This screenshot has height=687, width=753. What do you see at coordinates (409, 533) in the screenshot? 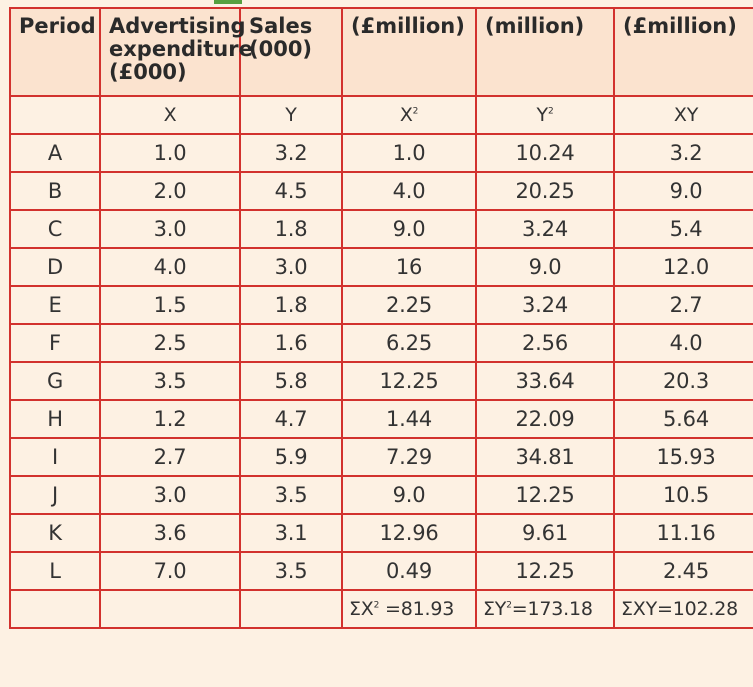
I see `x-squared-cell: 12.96` at bounding box center [409, 533].